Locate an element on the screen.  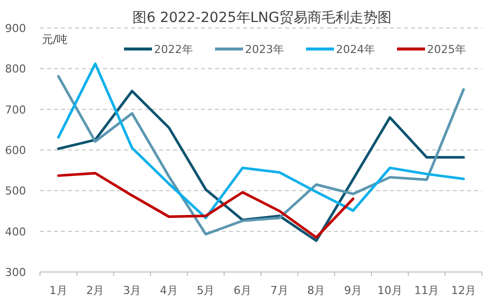
y-tick-label: 400 is located at coordinates (15, 231).